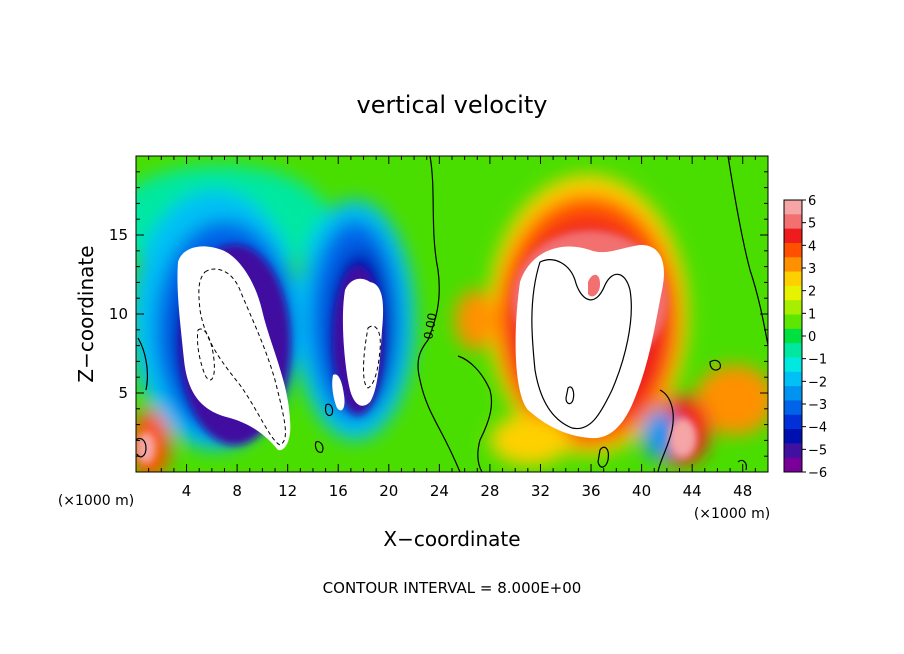 The width and height of the screenshot is (904, 654). Describe the element at coordinates (817, 428) in the screenshot. I see `colorbar-tick-label: −4` at that location.